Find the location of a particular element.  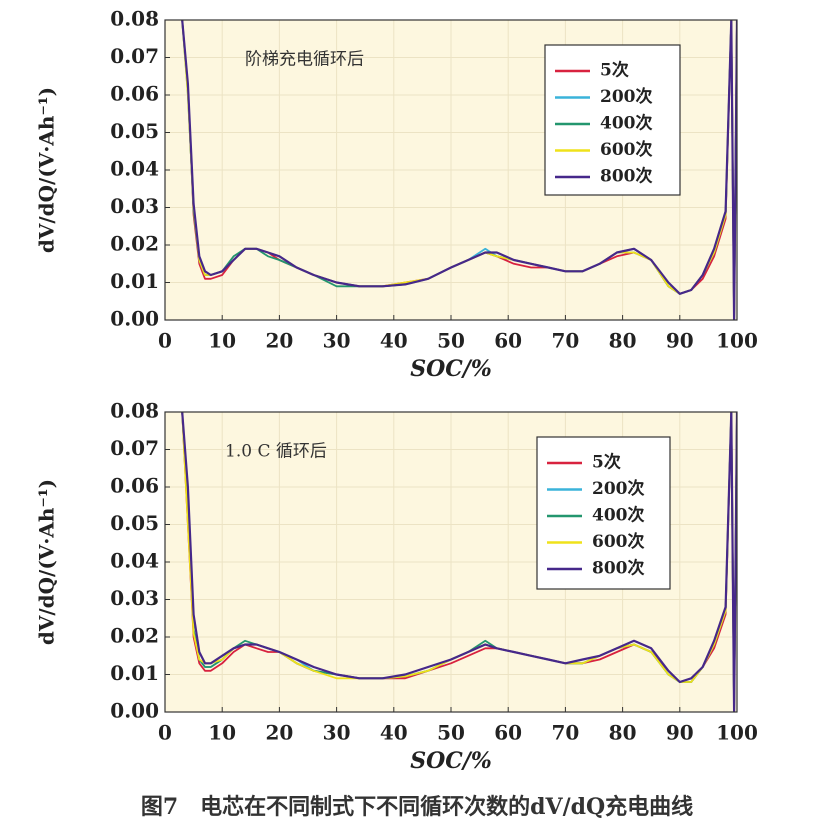

annotation: 阶梯充电循环后 is located at coordinates (304, 60).